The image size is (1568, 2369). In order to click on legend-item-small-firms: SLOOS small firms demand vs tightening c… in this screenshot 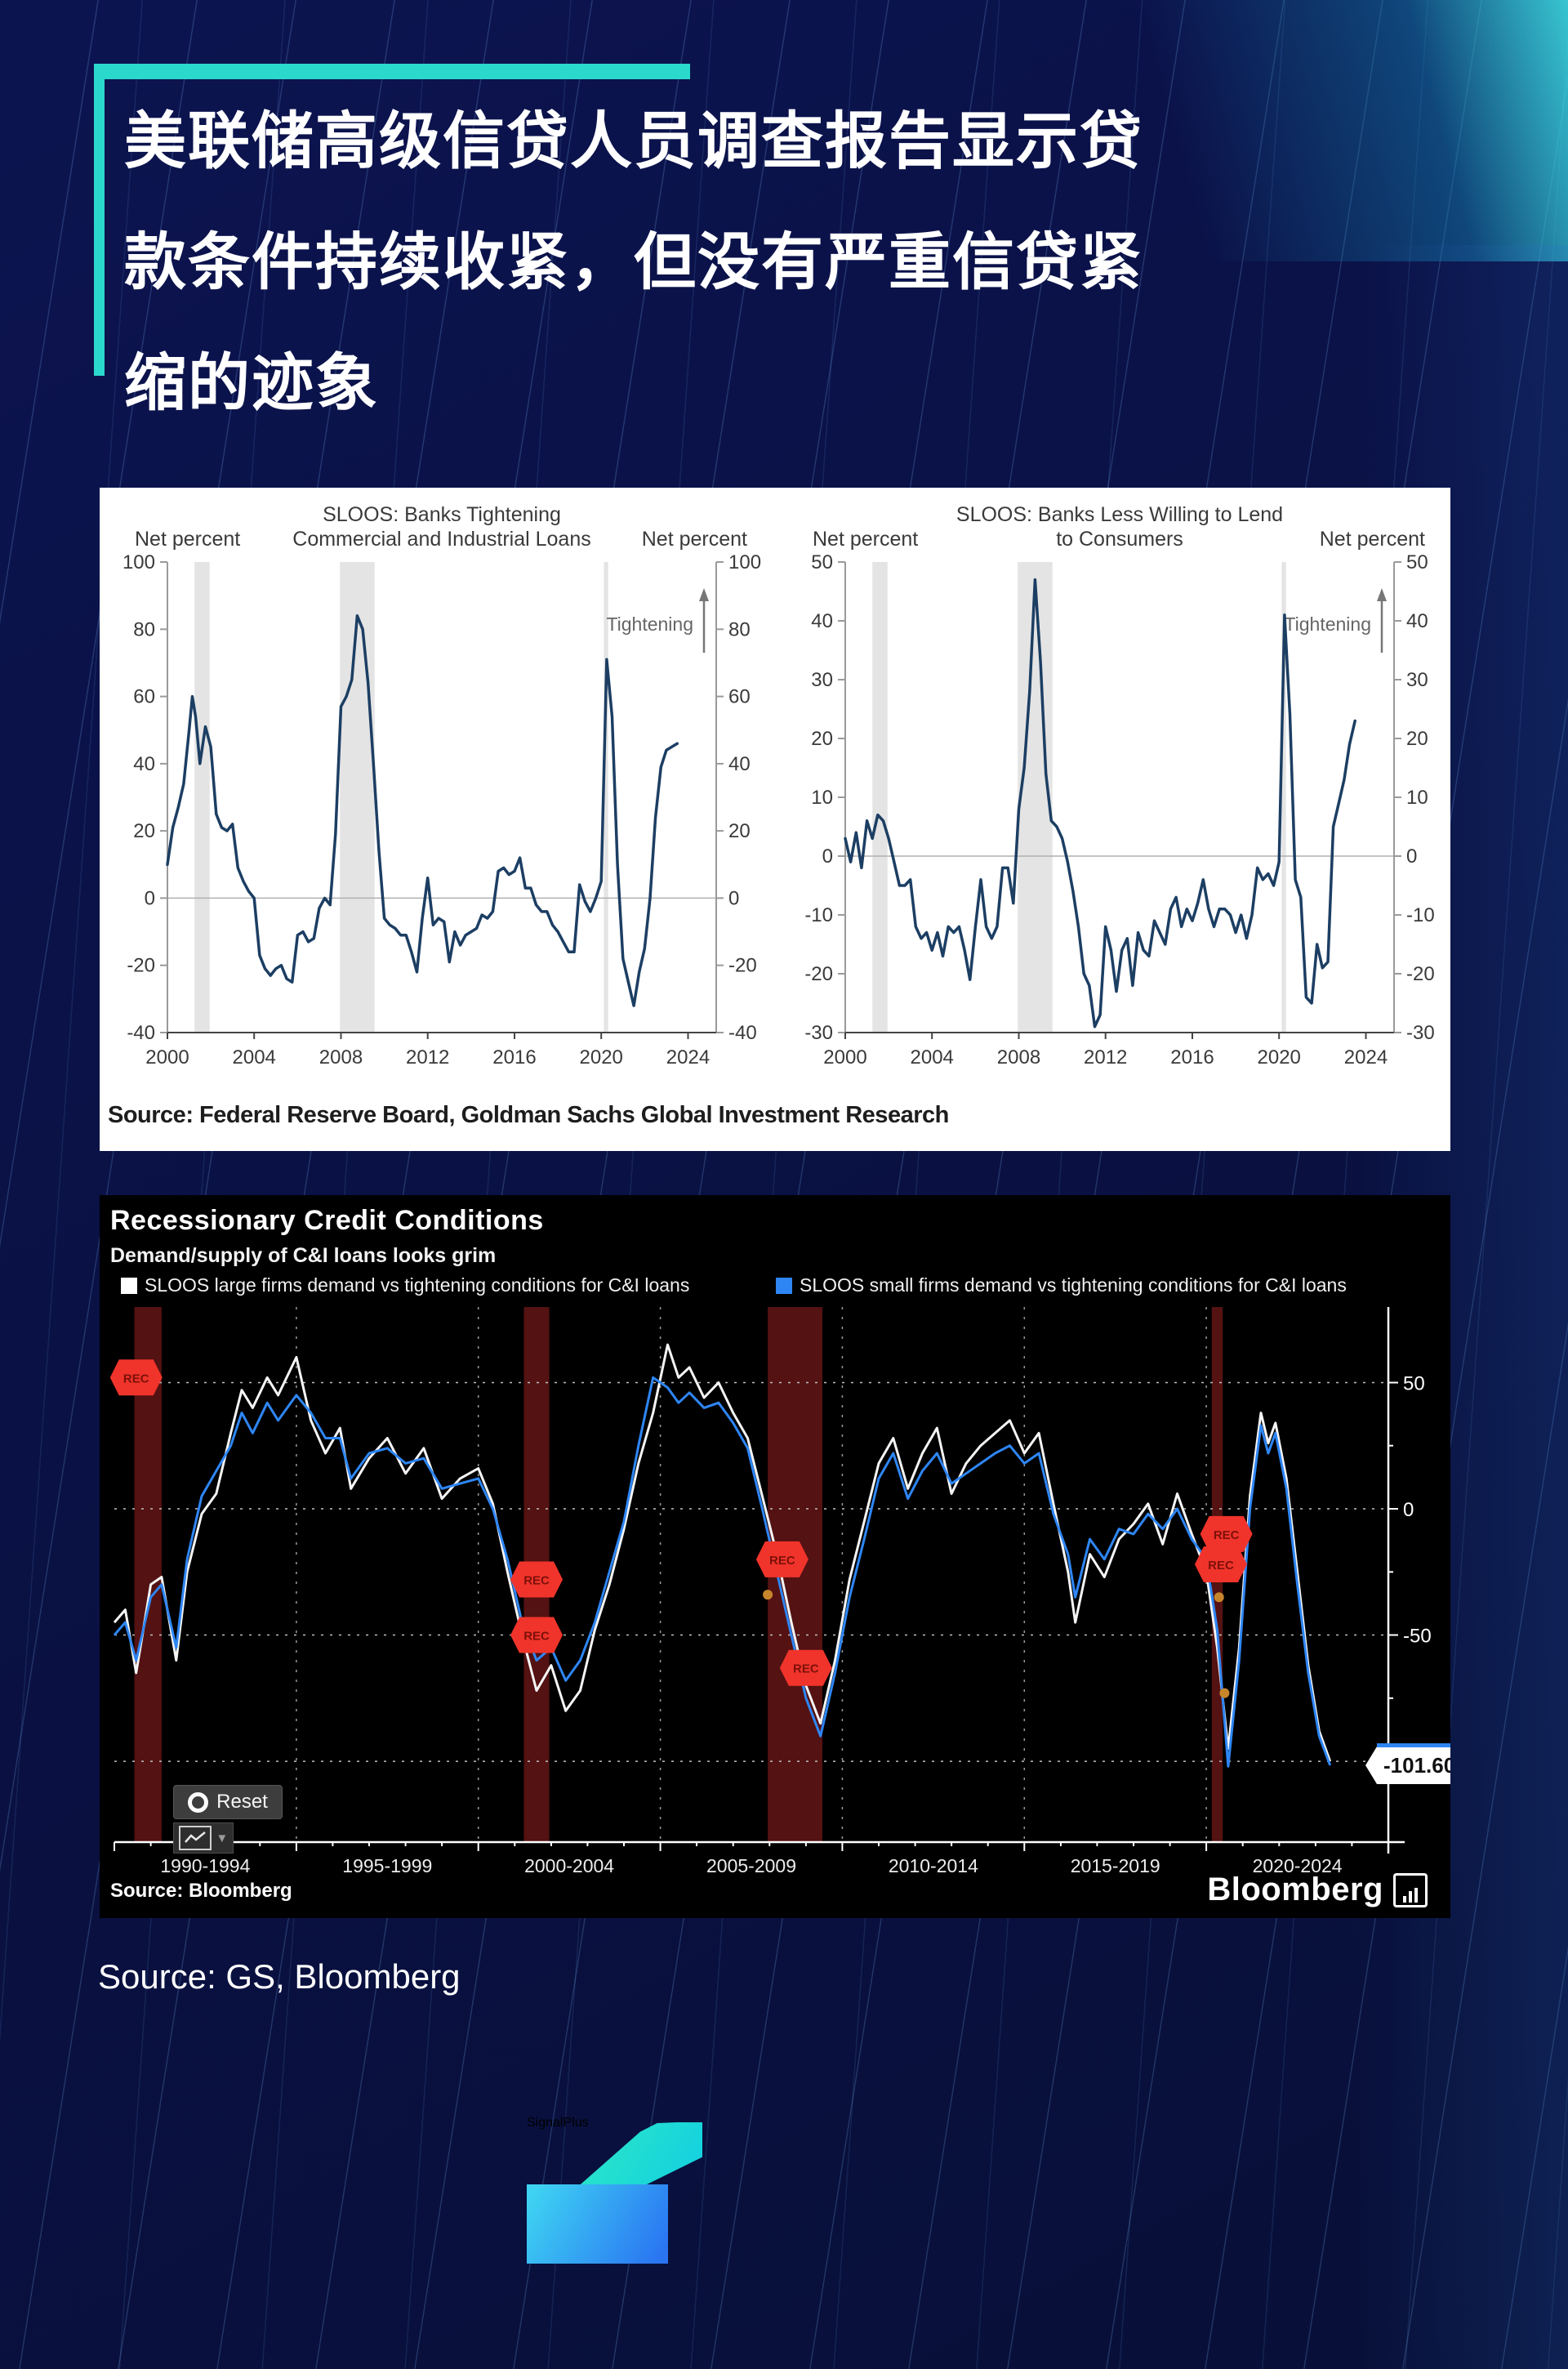, I will do `click(1061, 1285)`.